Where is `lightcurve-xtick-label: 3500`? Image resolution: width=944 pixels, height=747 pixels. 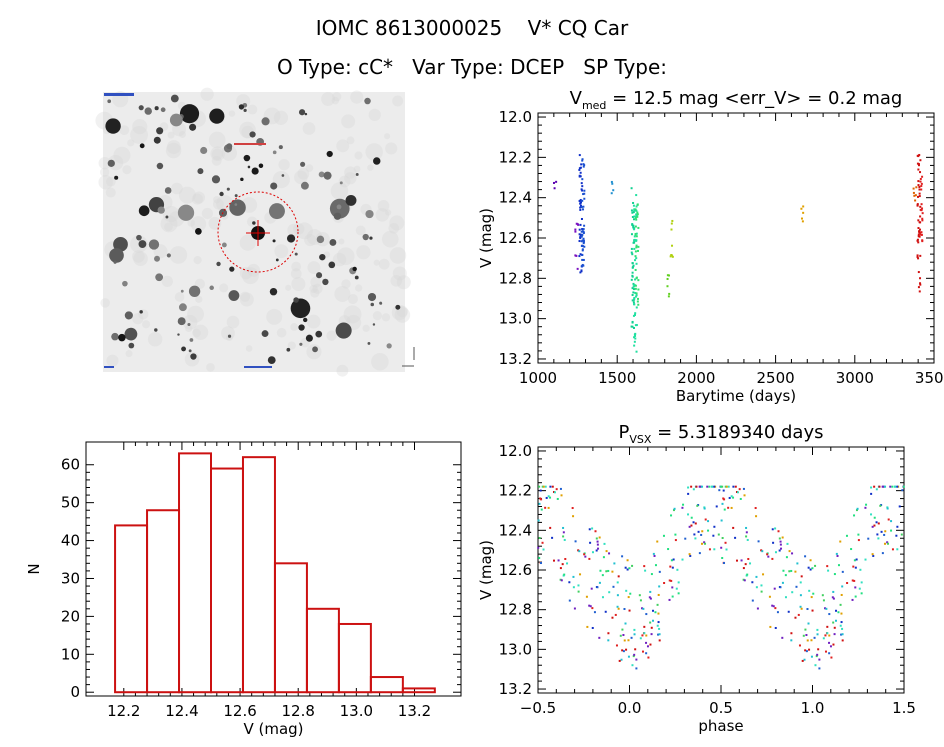
lightcurve-xtick-label: 3500 is located at coordinates (929, 378).